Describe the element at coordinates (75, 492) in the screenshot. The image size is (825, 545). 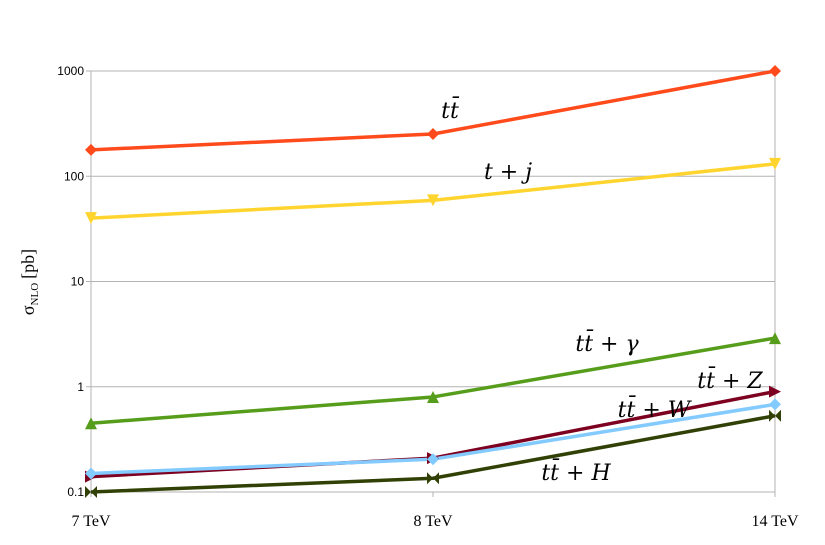
I see `y-tick-label: 0.1` at that location.